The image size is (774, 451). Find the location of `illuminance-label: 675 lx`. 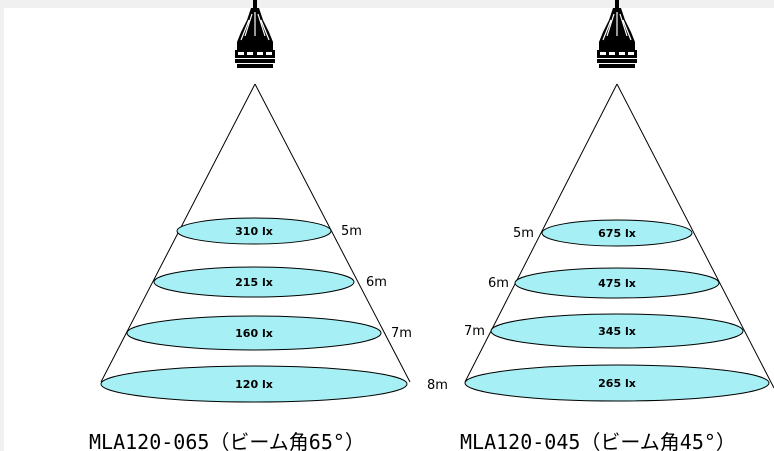

illuminance-label: 675 lx is located at coordinates (617, 233).